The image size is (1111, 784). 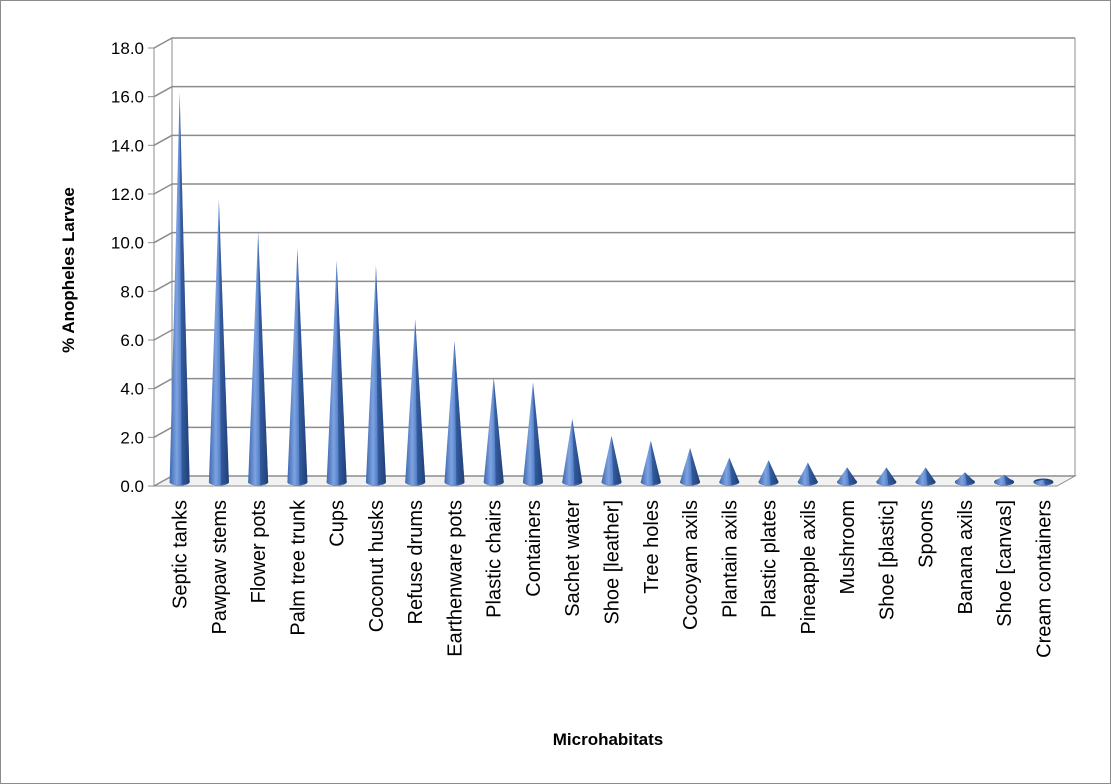 What do you see at coordinates (613, 562) in the screenshot?
I see `x-tick-label: Shoe [leather]` at bounding box center [613, 562].